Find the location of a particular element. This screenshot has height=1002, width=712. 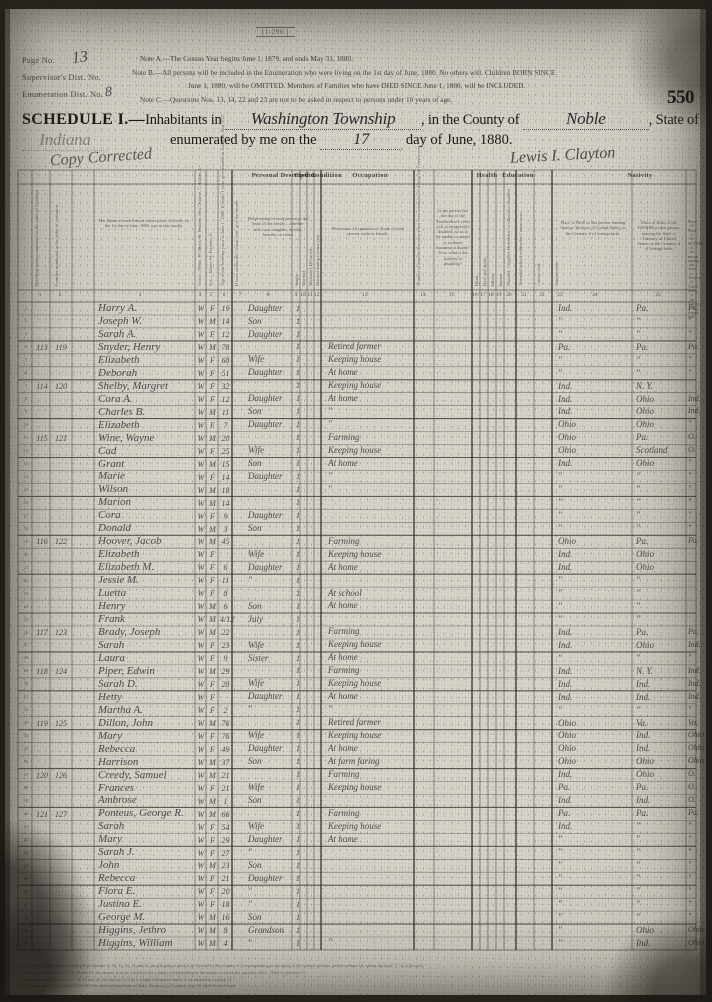

cell-person-name: John is located at coordinates (109, 865).